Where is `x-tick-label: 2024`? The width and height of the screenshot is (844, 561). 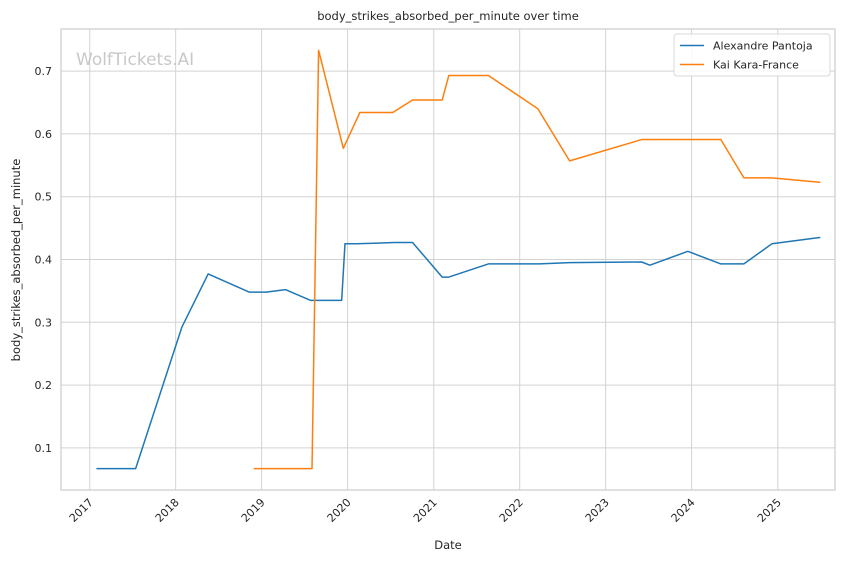 x-tick-label: 2024 is located at coordinates (683, 510).